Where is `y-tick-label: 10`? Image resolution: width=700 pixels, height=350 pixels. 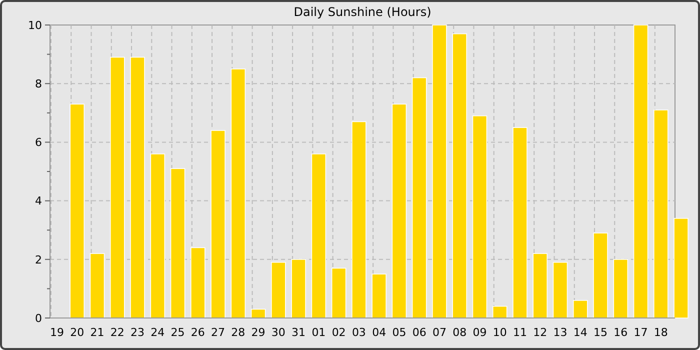
y-tick-label: 10 is located at coordinates (35, 25).